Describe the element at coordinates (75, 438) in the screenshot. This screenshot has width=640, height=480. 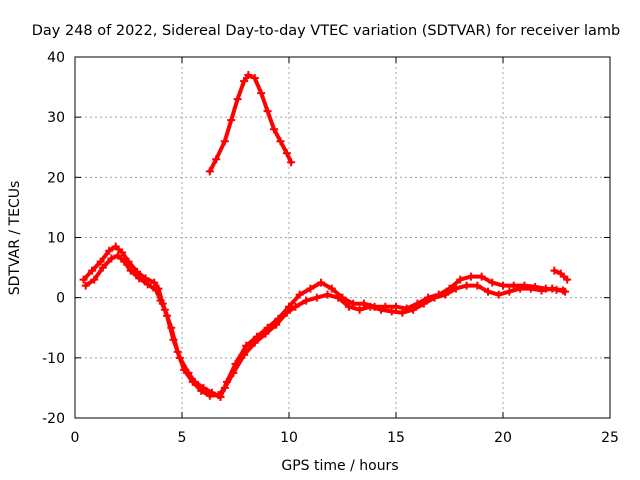
I see `x-tick-label: 0` at that location.